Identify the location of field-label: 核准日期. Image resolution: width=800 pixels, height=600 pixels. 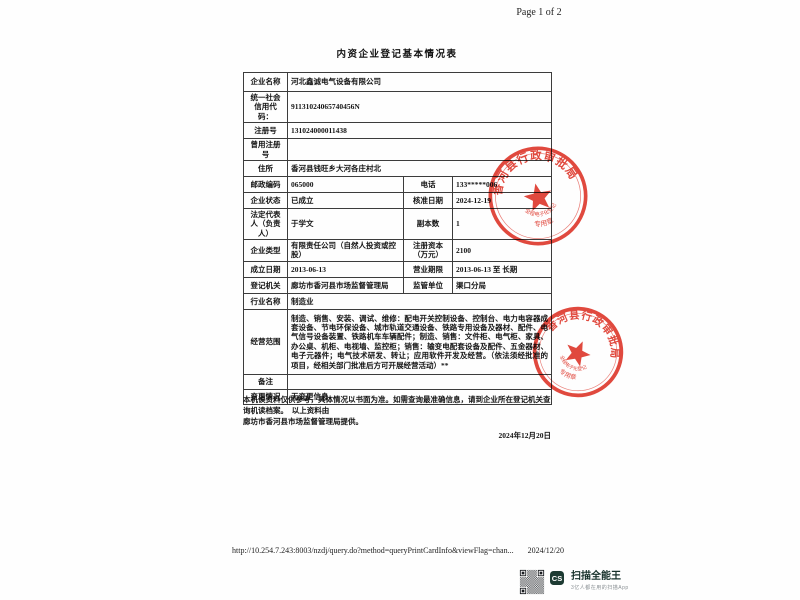
(428, 200).